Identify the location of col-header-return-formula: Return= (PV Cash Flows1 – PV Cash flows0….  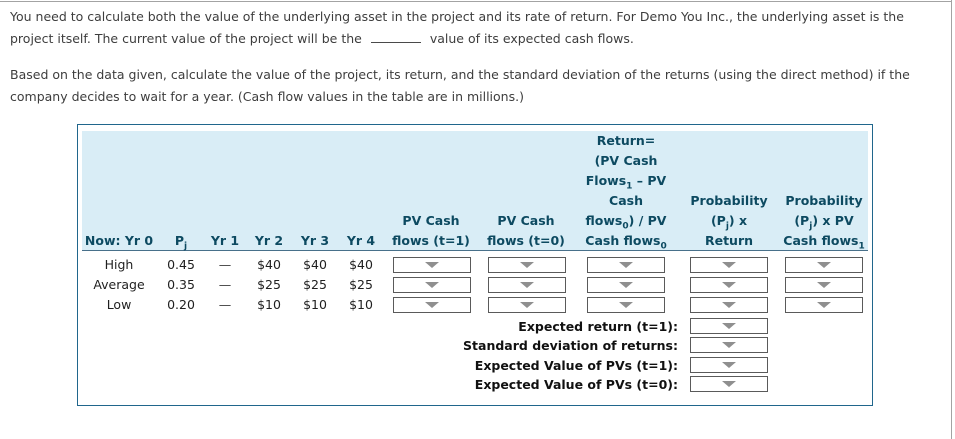
(626, 192).